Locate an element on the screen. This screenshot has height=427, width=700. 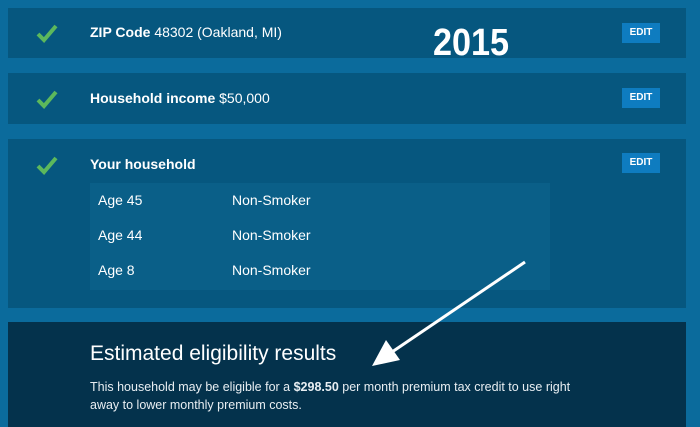
household-label: Your household is located at coordinates (143, 164).